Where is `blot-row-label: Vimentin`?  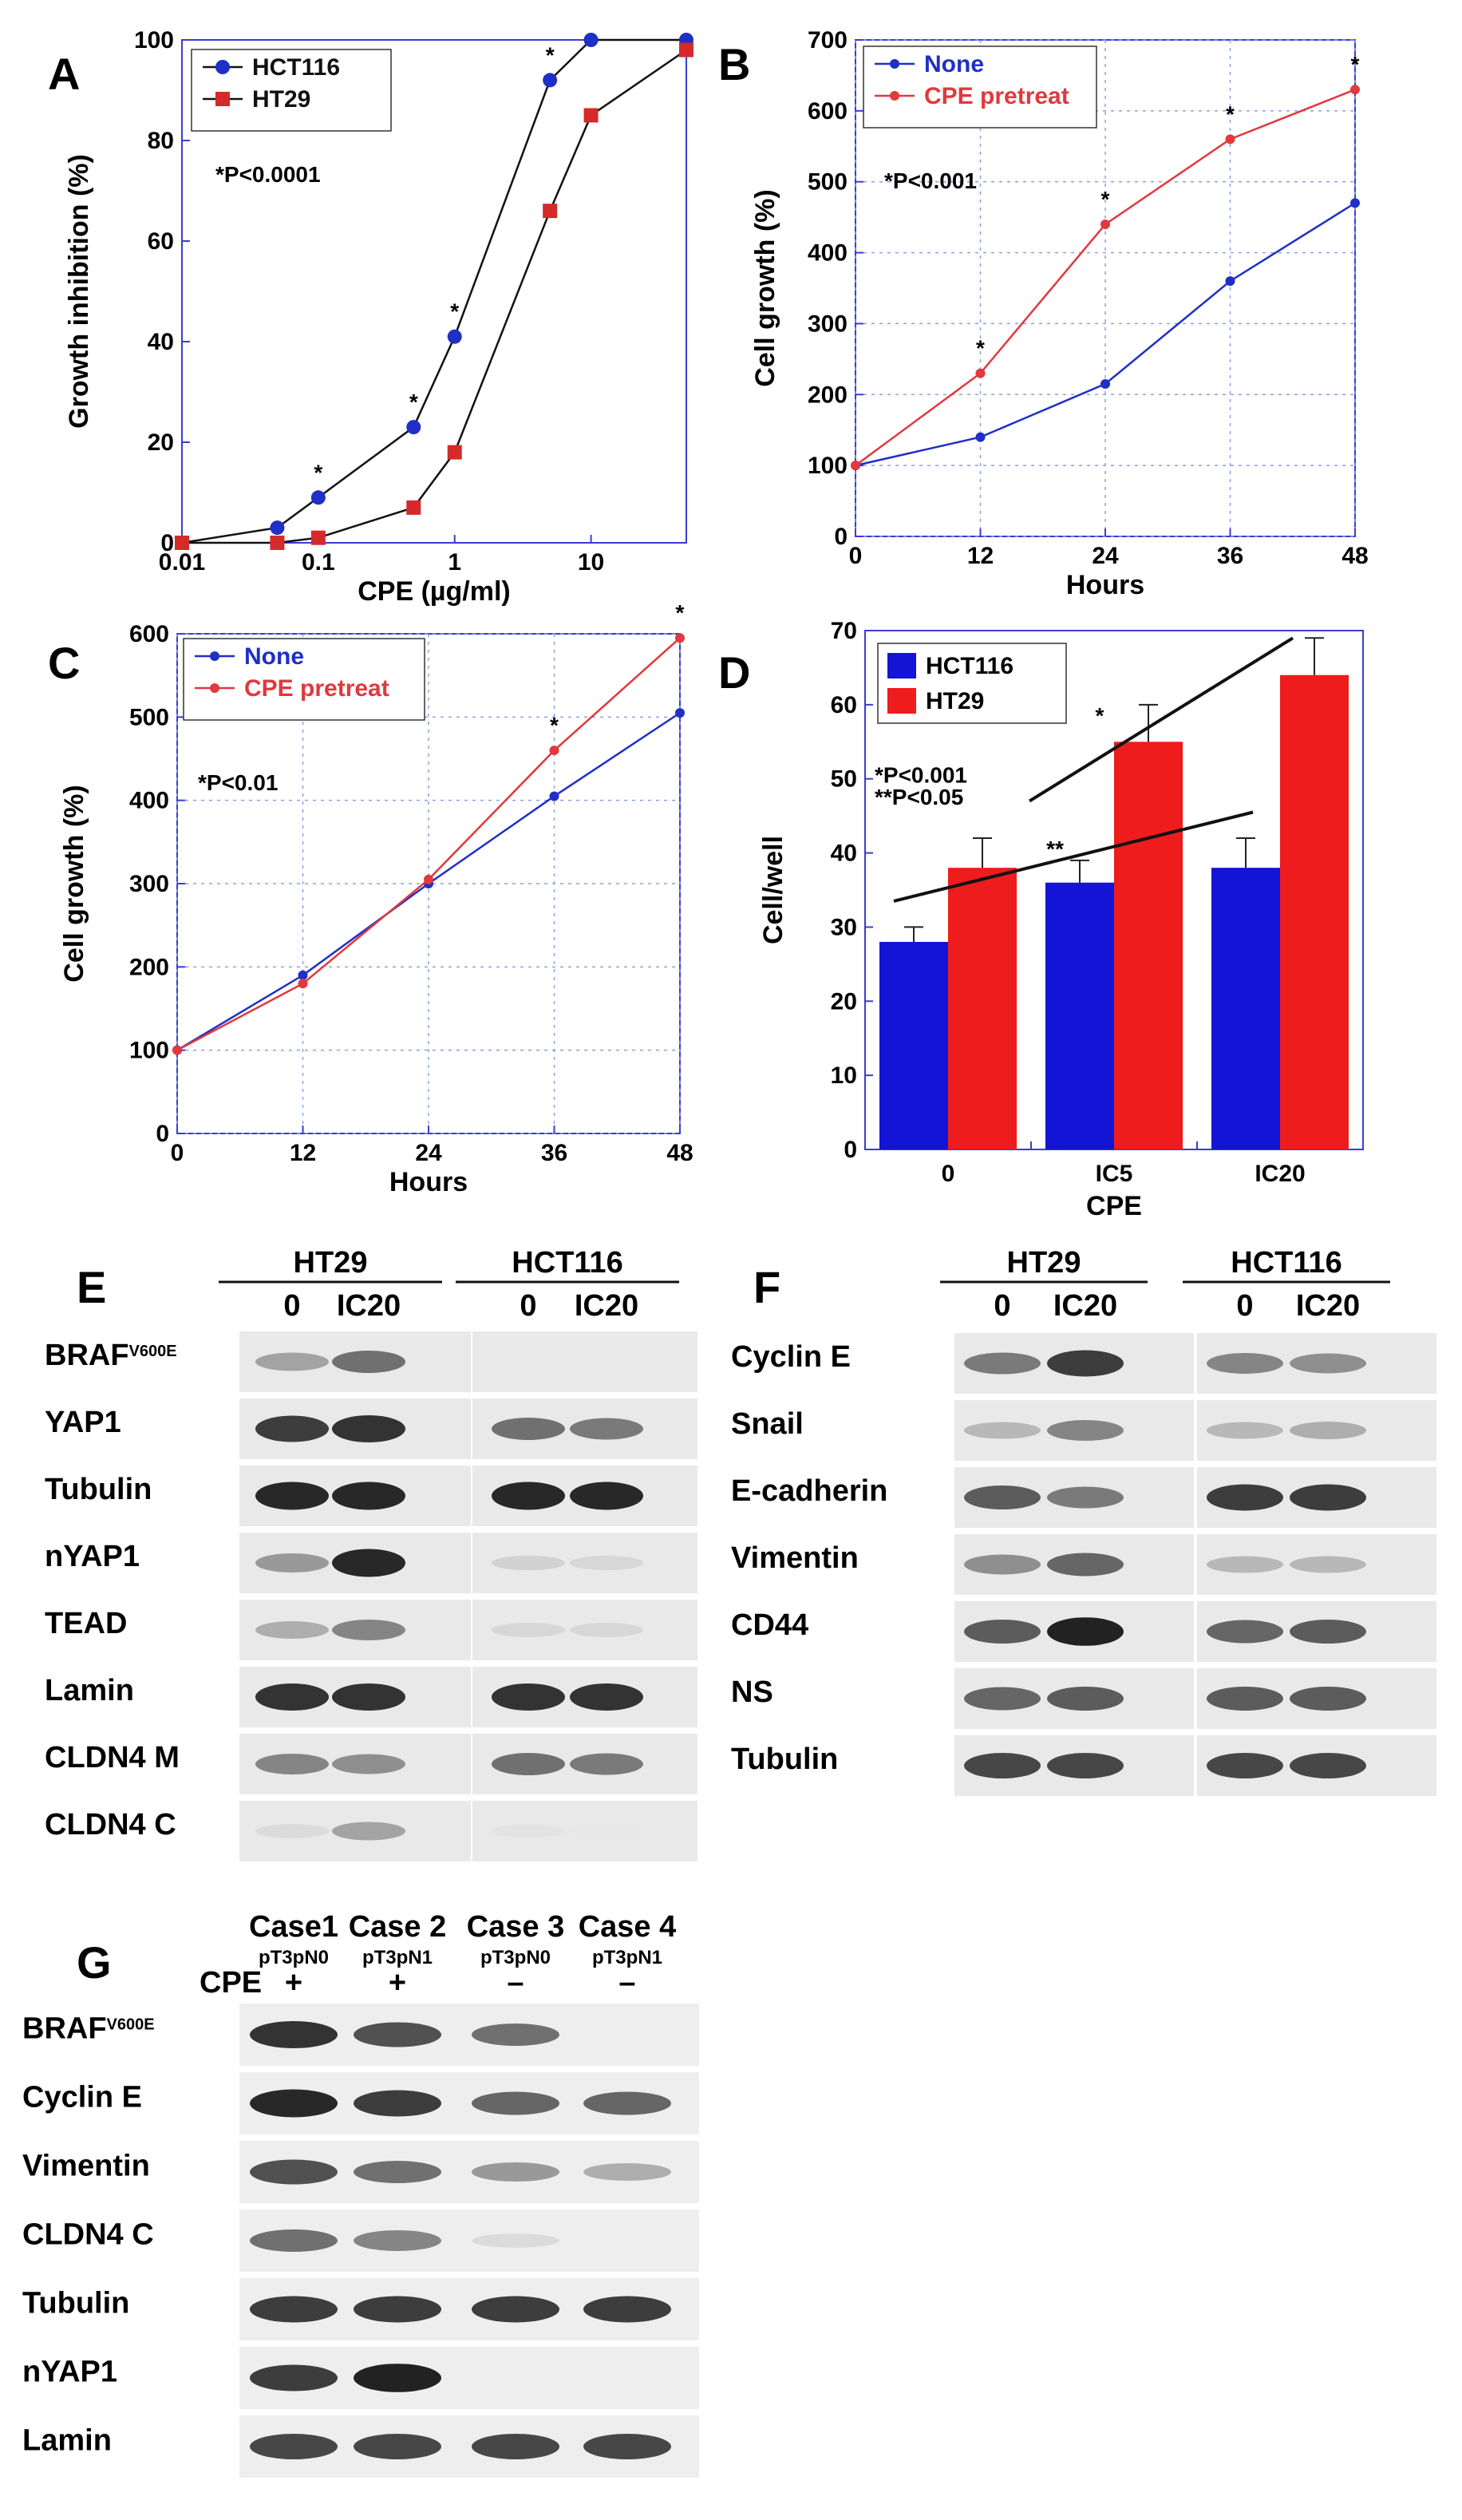
blot-row-label: Vimentin is located at coordinates (795, 1558).